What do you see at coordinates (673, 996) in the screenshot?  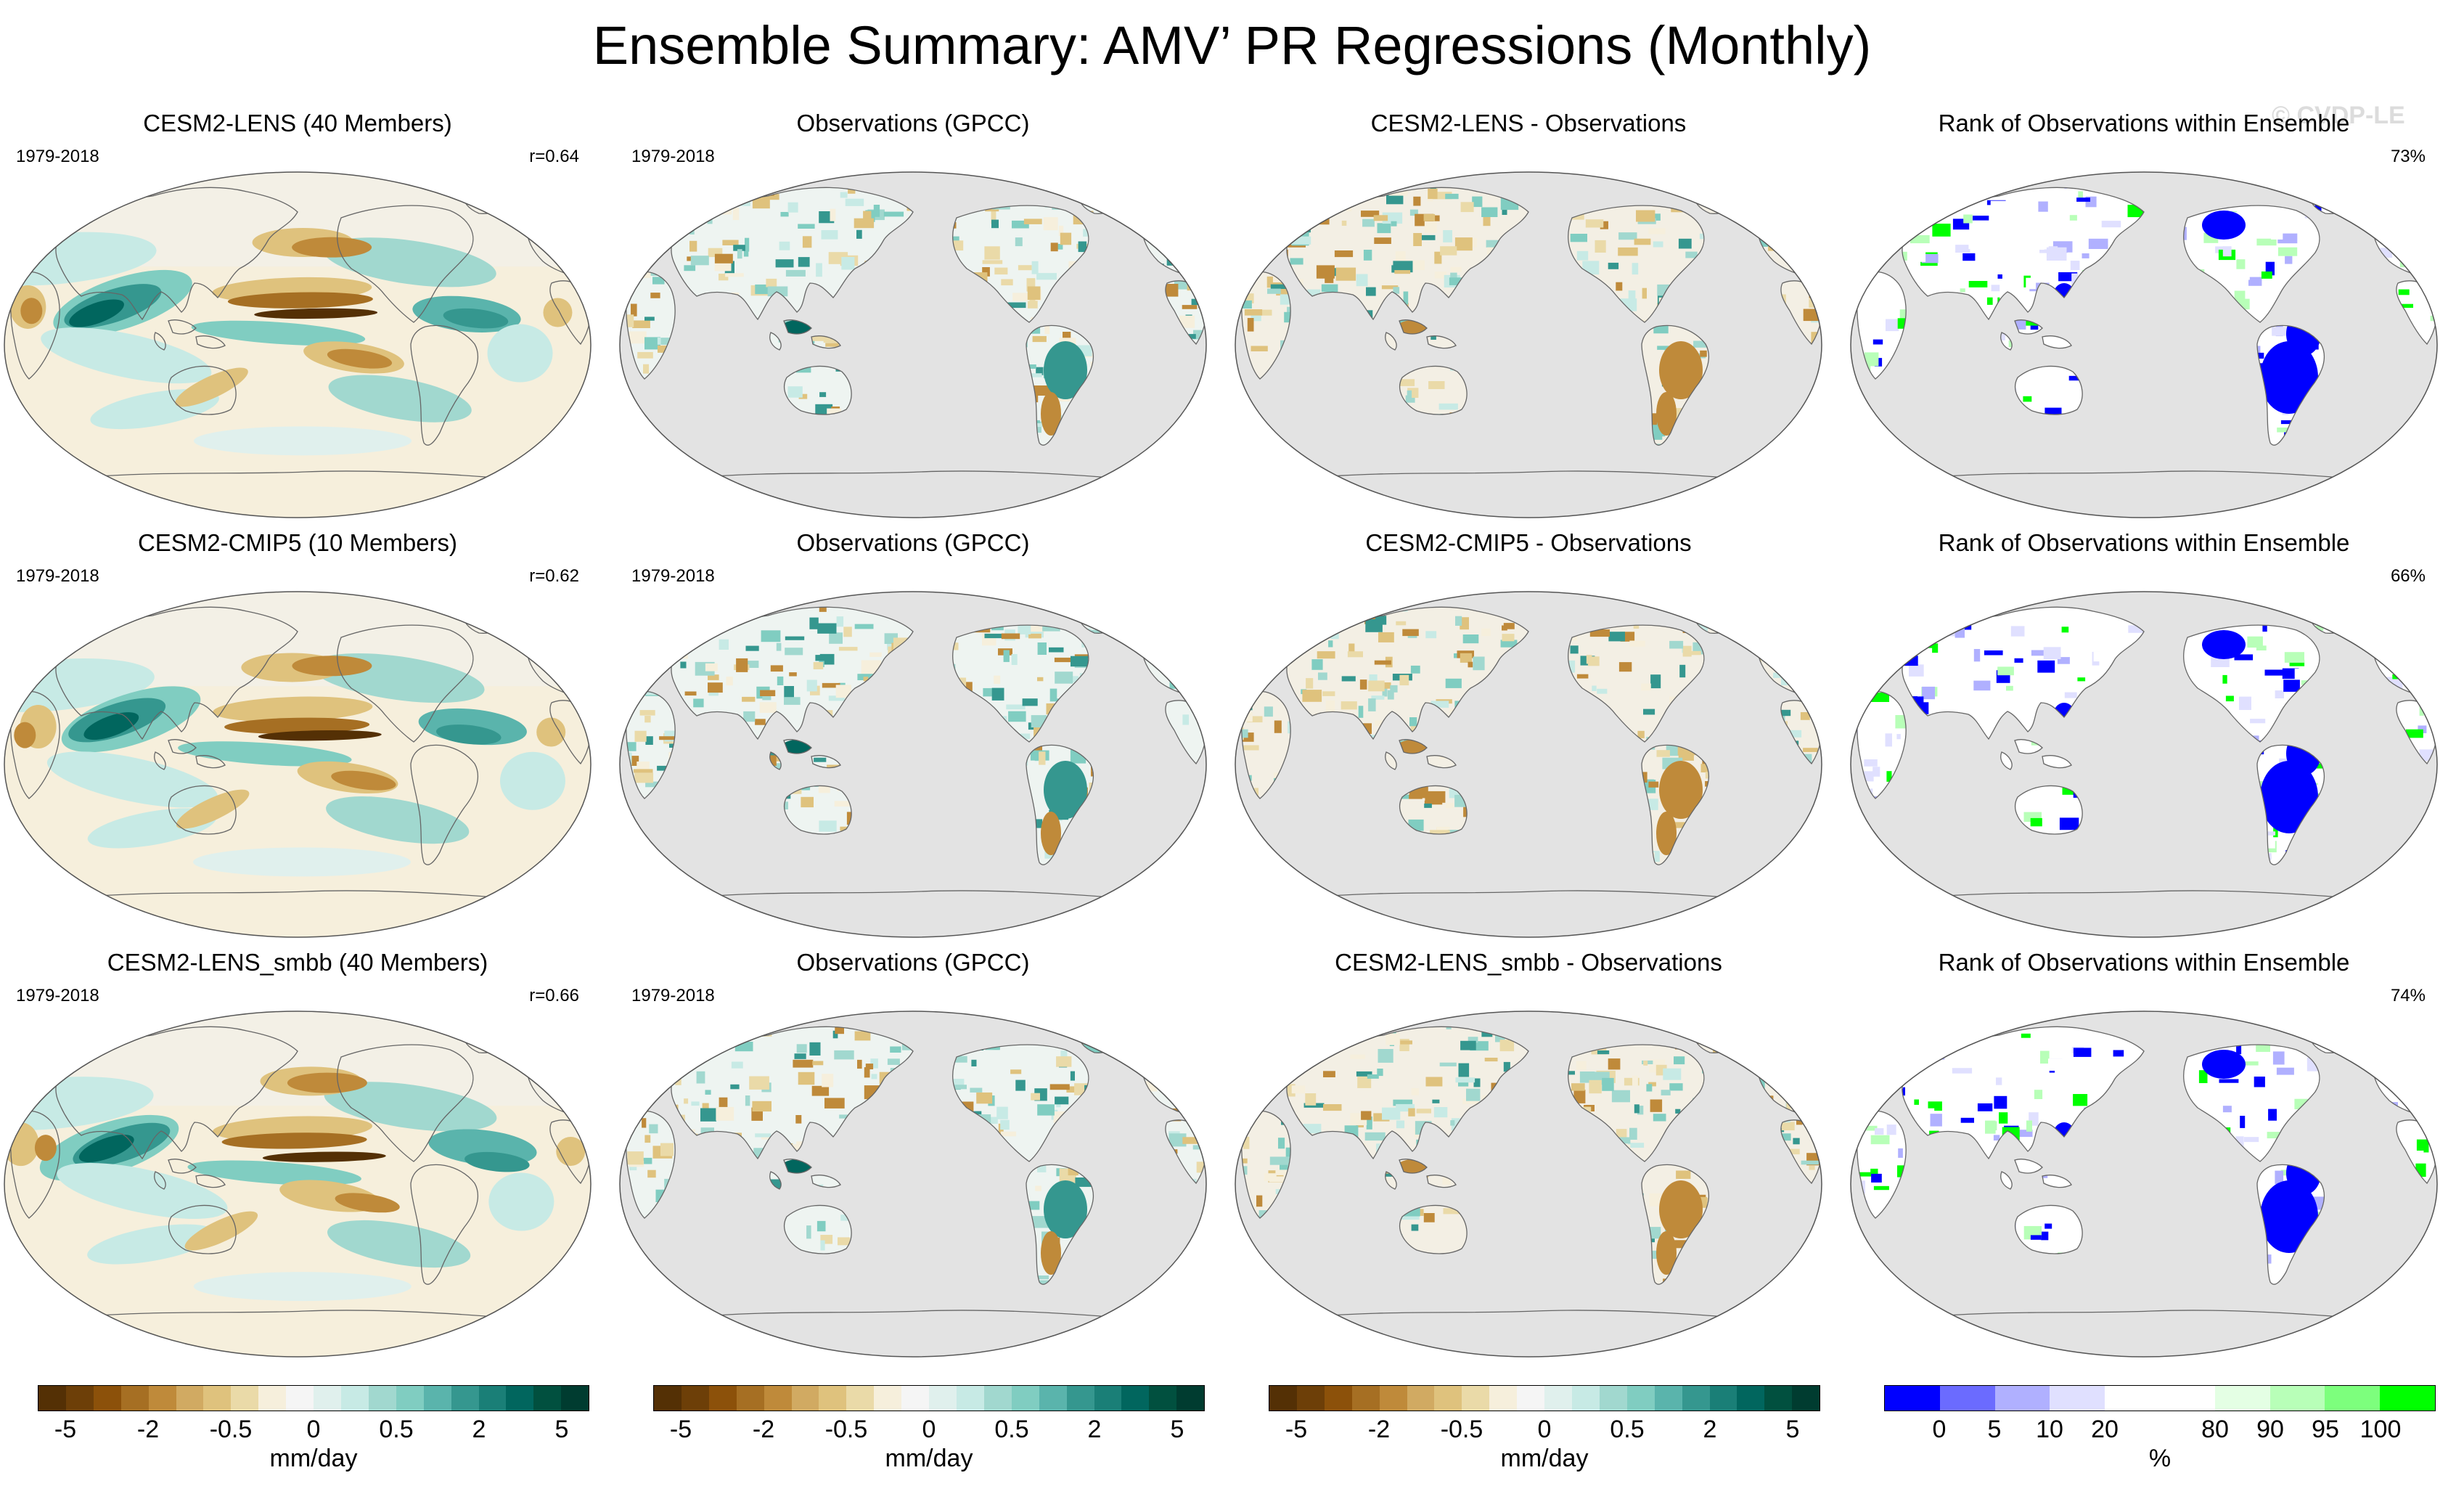 I see `panel-period: 1979-2018` at bounding box center [673, 996].